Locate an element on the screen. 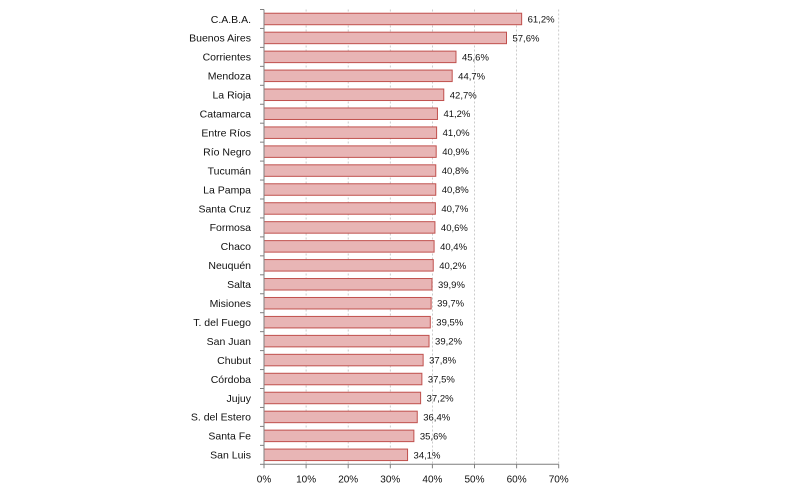  x-tick-label: 0% is located at coordinates (264, 479).